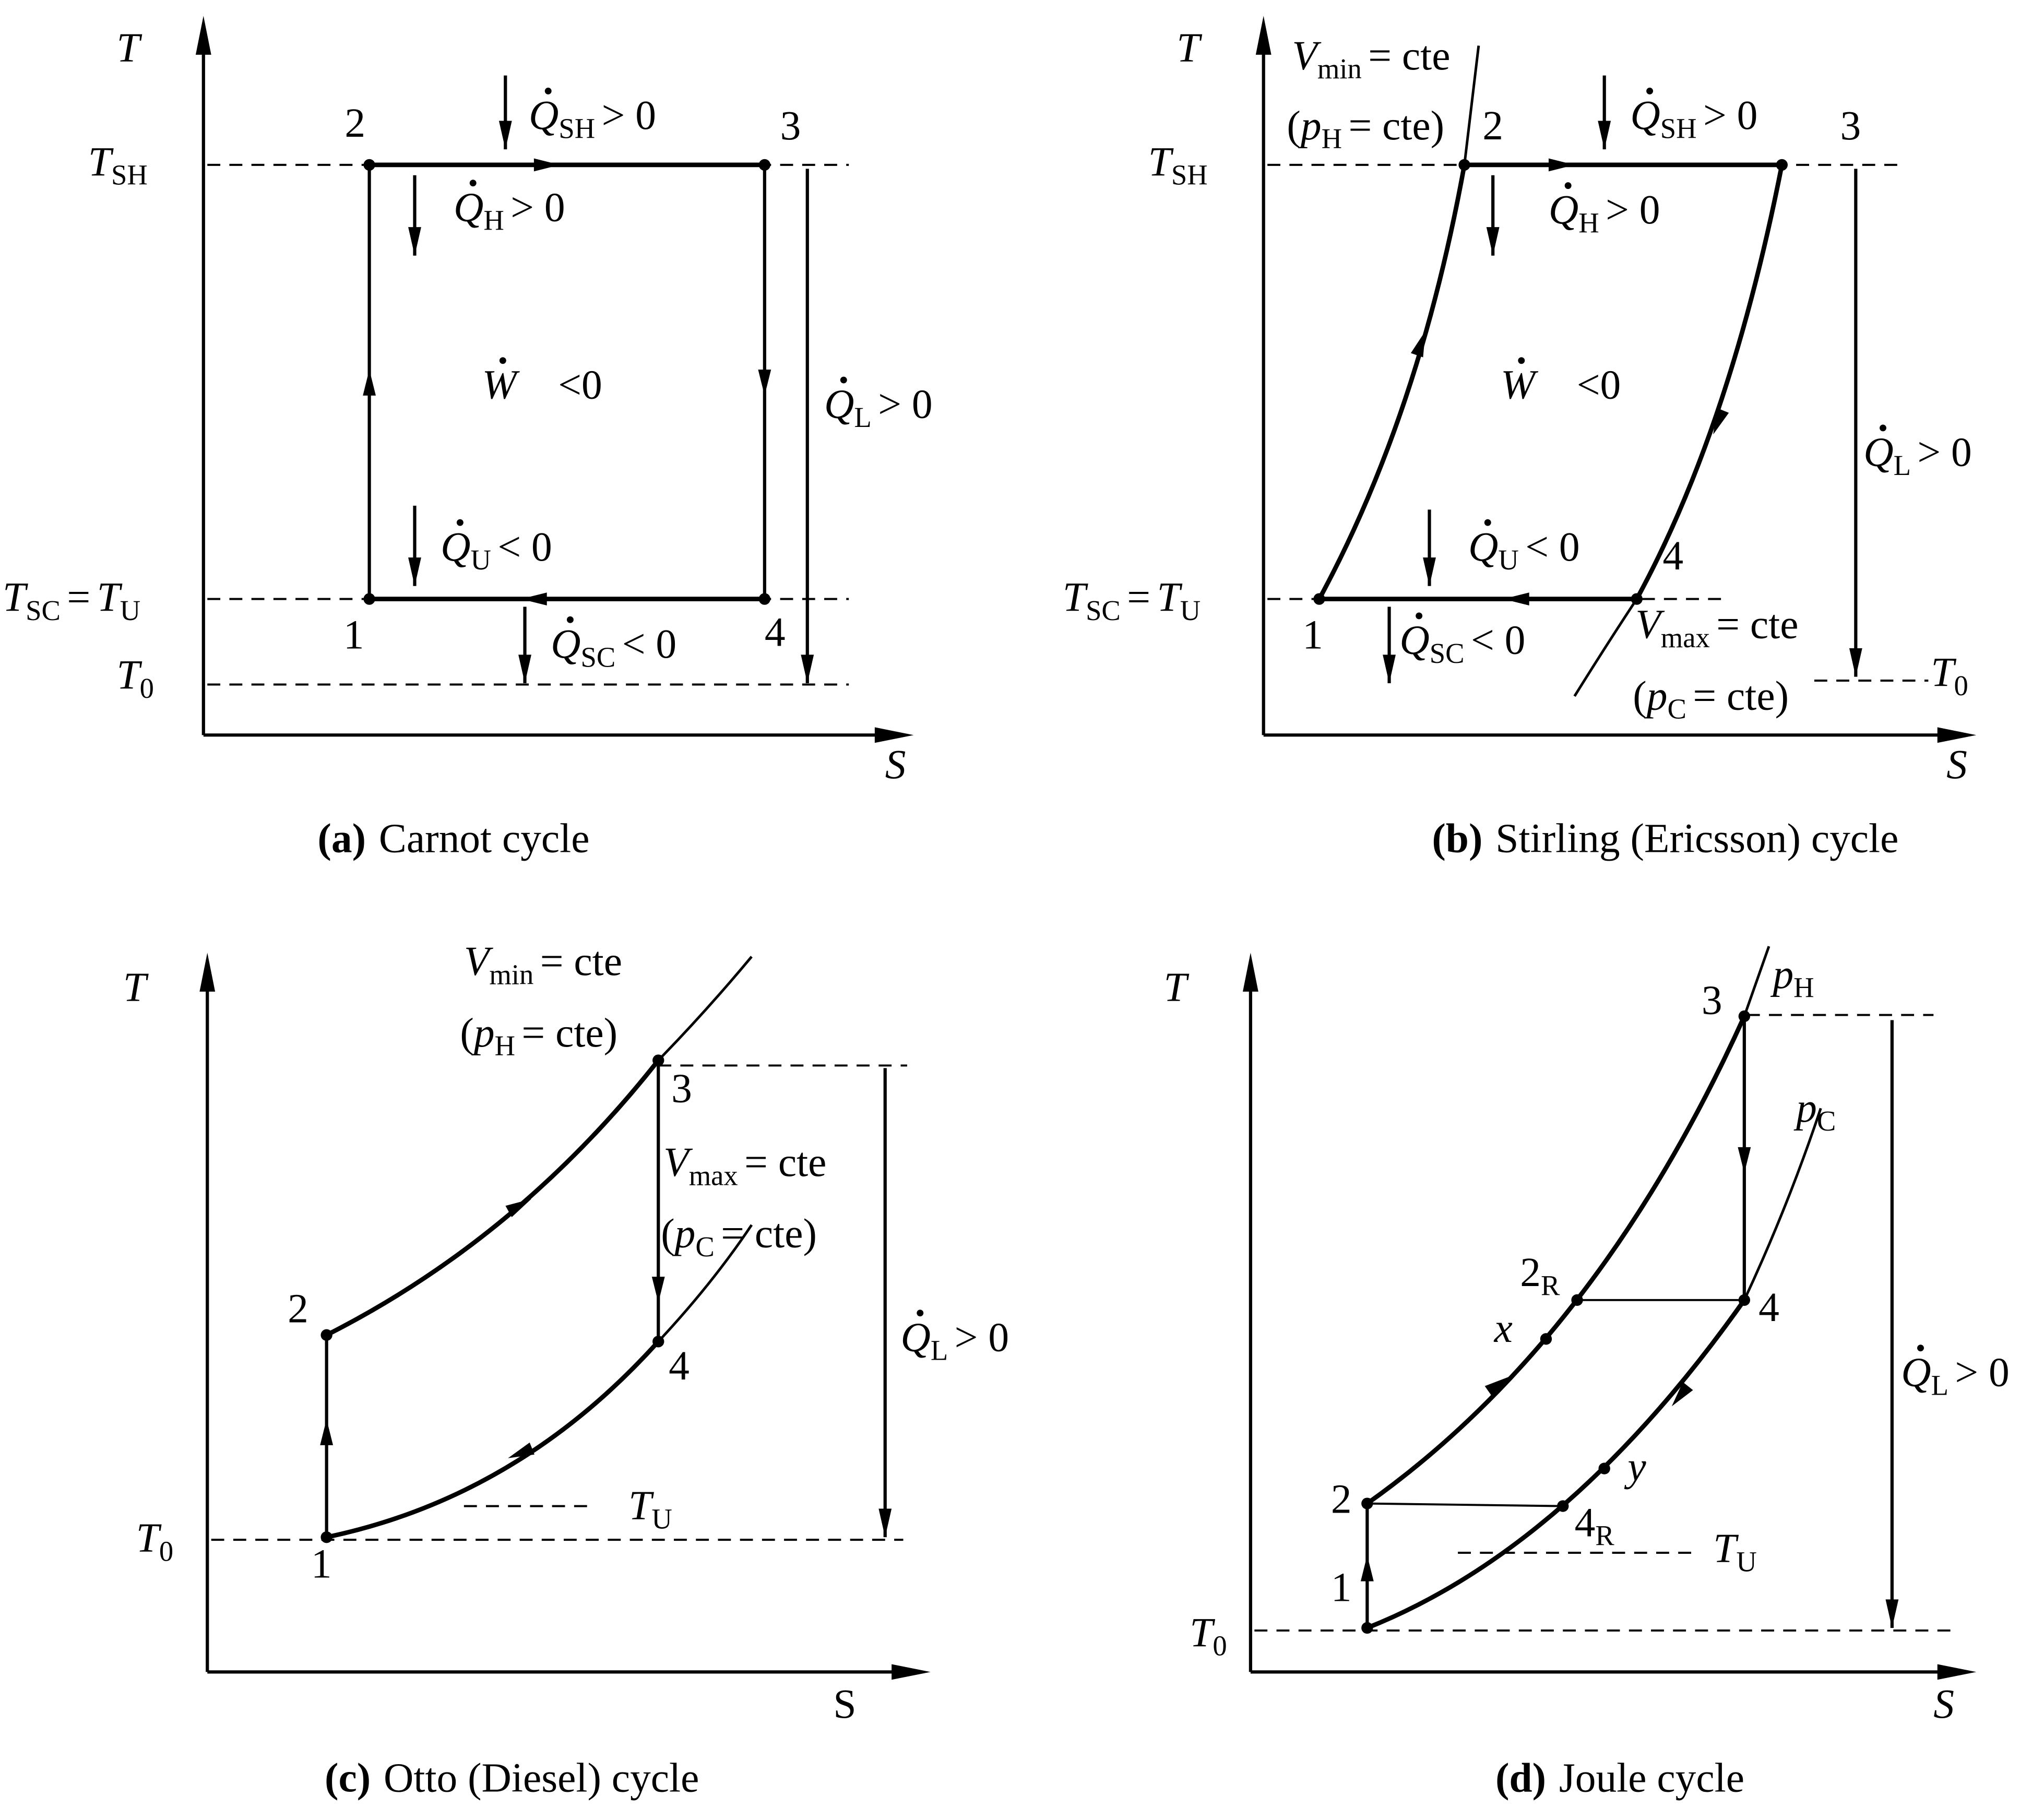  I want to click on label-part: y, so click(1635, 1467).